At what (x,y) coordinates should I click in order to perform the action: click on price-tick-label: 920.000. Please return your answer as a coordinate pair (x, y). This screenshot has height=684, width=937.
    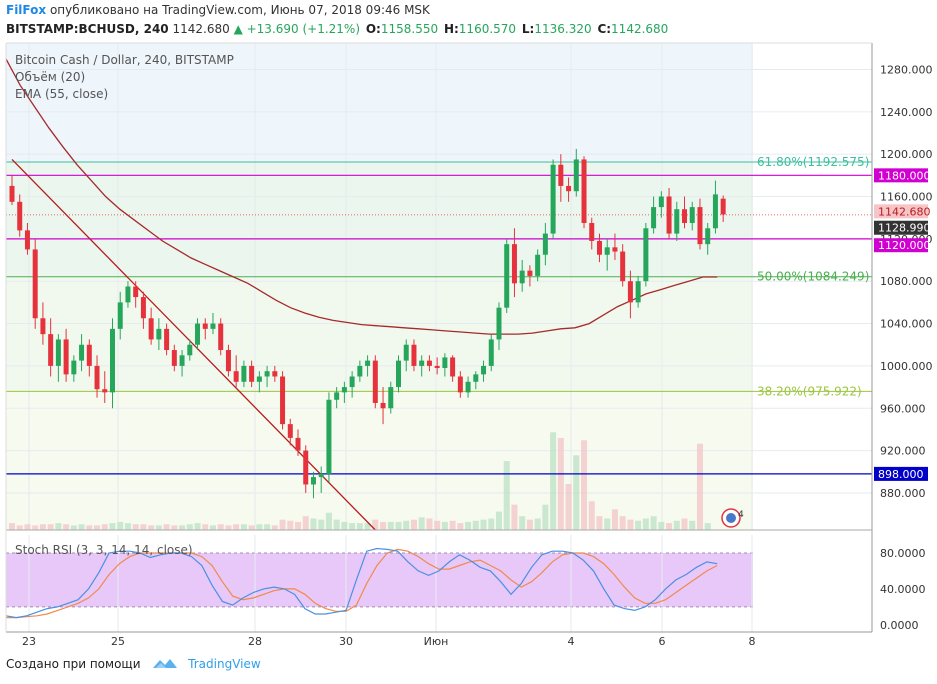
    Looking at the image, I should click on (903, 451).